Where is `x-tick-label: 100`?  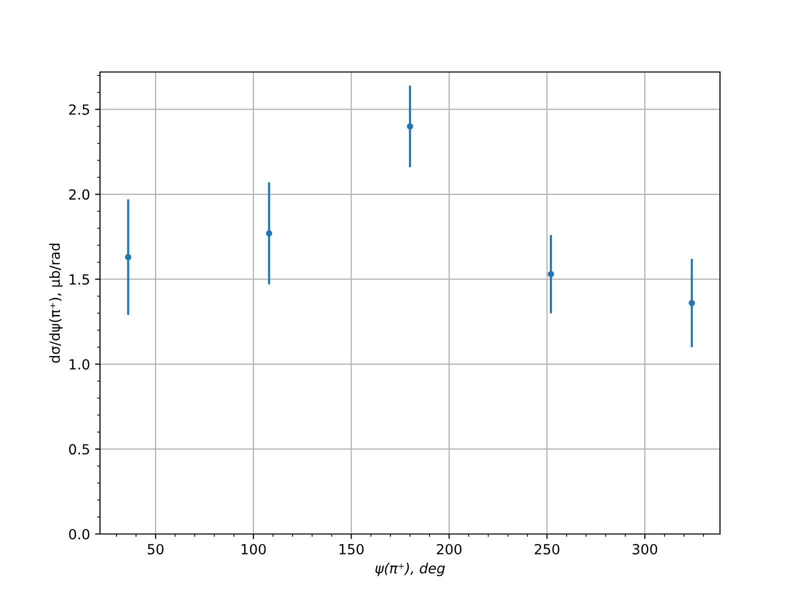
x-tick-label: 100 is located at coordinates (254, 549).